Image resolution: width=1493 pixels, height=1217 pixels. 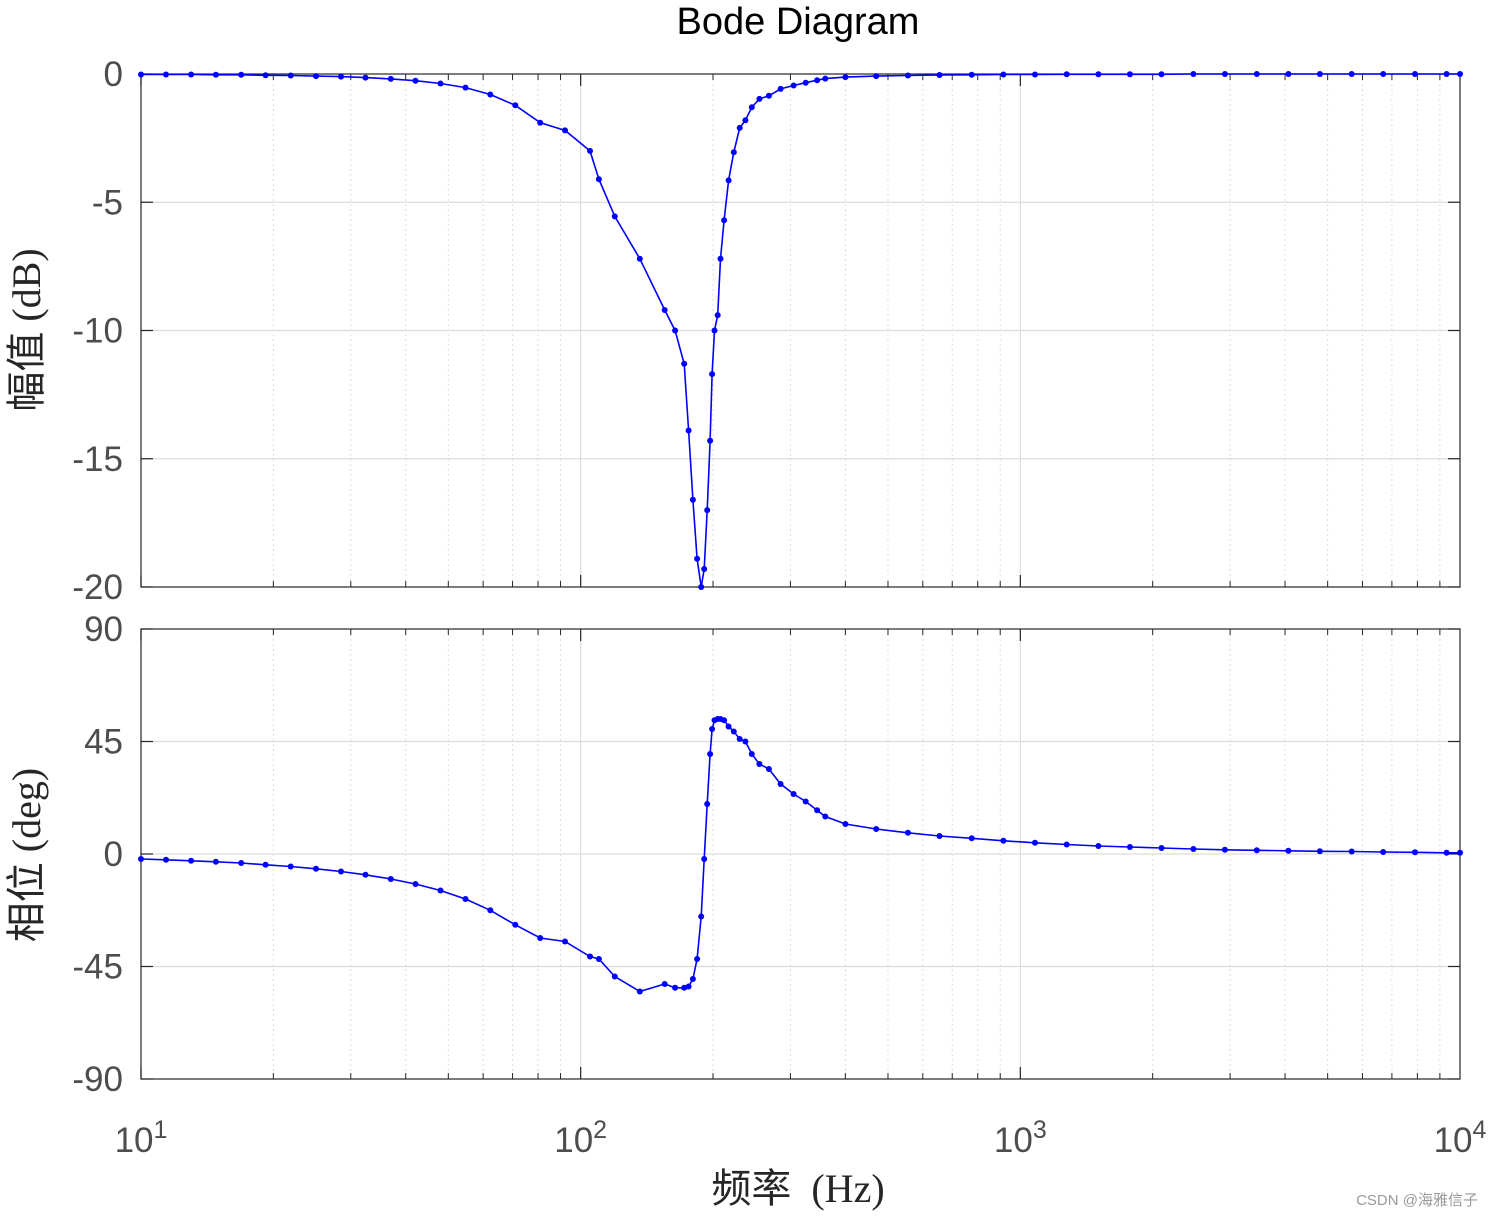 What do you see at coordinates (580, 1138) in the screenshot?
I see `x-tick-label: 10²` at bounding box center [580, 1138].